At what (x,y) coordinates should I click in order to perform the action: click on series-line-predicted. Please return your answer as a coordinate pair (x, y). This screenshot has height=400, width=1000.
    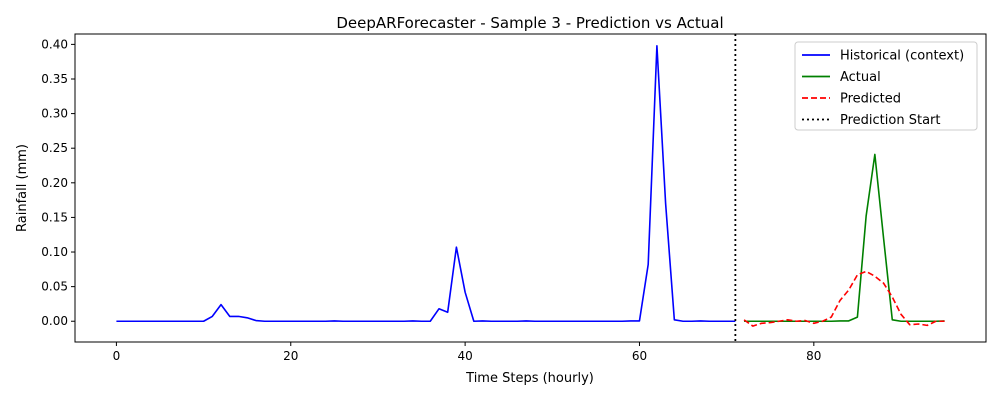
    Looking at the image, I should click on (844, 298).